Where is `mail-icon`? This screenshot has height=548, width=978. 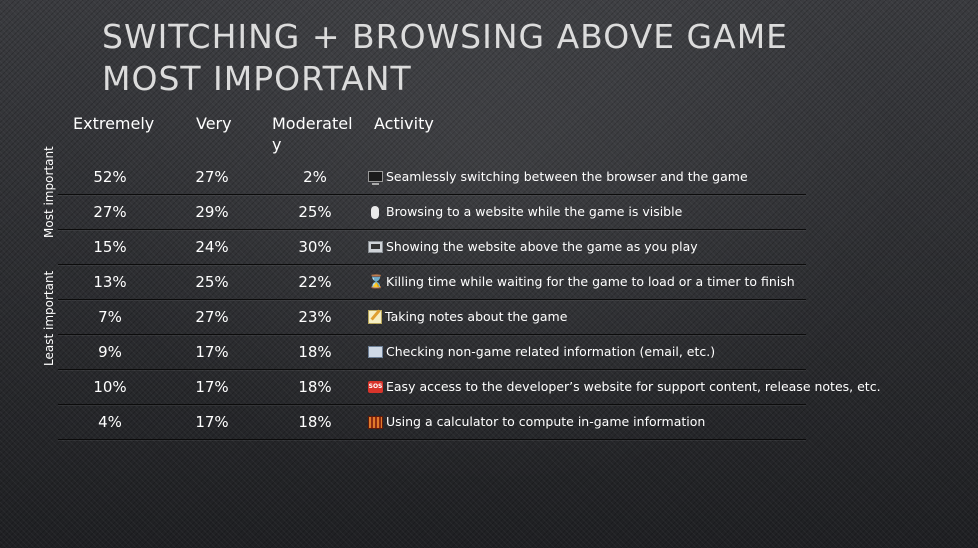 mail-icon is located at coordinates (375, 352).